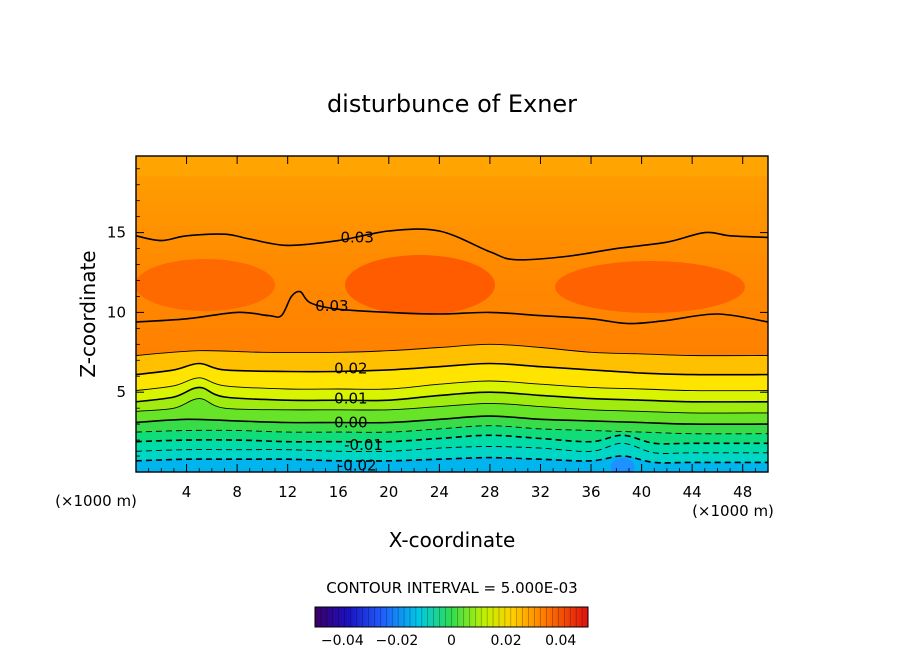  What do you see at coordinates (641, 492) in the screenshot?
I see `x-tick-label: 40` at bounding box center [641, 492].